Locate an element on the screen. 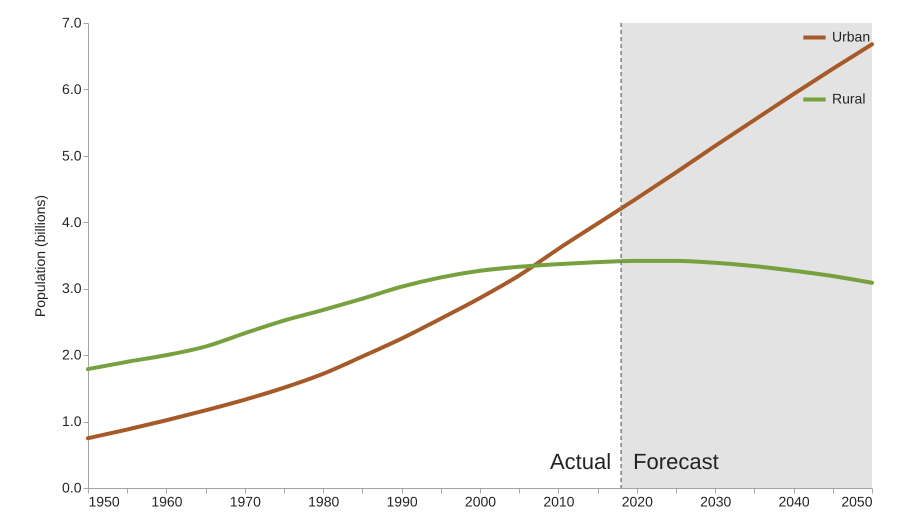  ref-line-label: Actual is located at coordinates (581, 461).